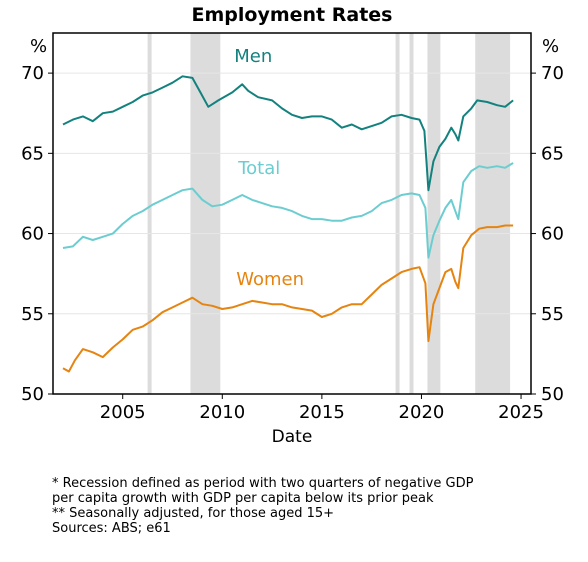 The width and height of the screenshot is (588, 562). I want to click on x-axis-ticks: 2005 2010 2015 2020 2025, so click(322, 408).